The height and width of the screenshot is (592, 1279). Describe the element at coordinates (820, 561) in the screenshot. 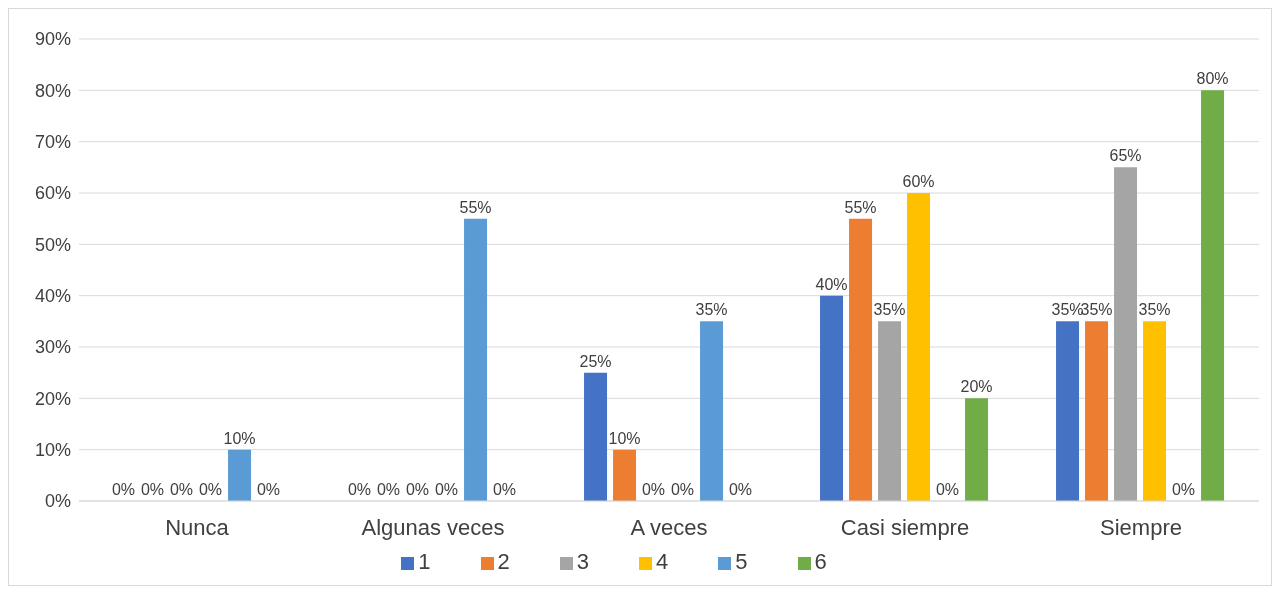

I see `legend-label: 6` at that location.